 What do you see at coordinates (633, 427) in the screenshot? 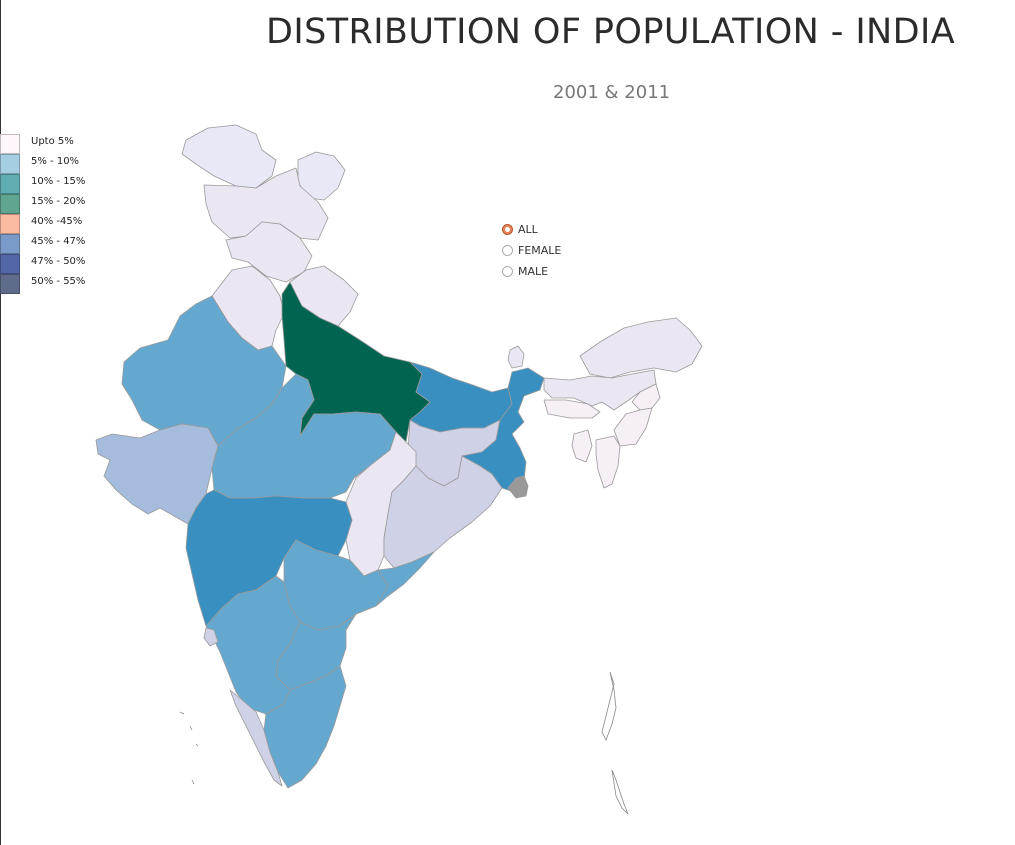
I see `state-manipur` at bounding box center [633, 427].